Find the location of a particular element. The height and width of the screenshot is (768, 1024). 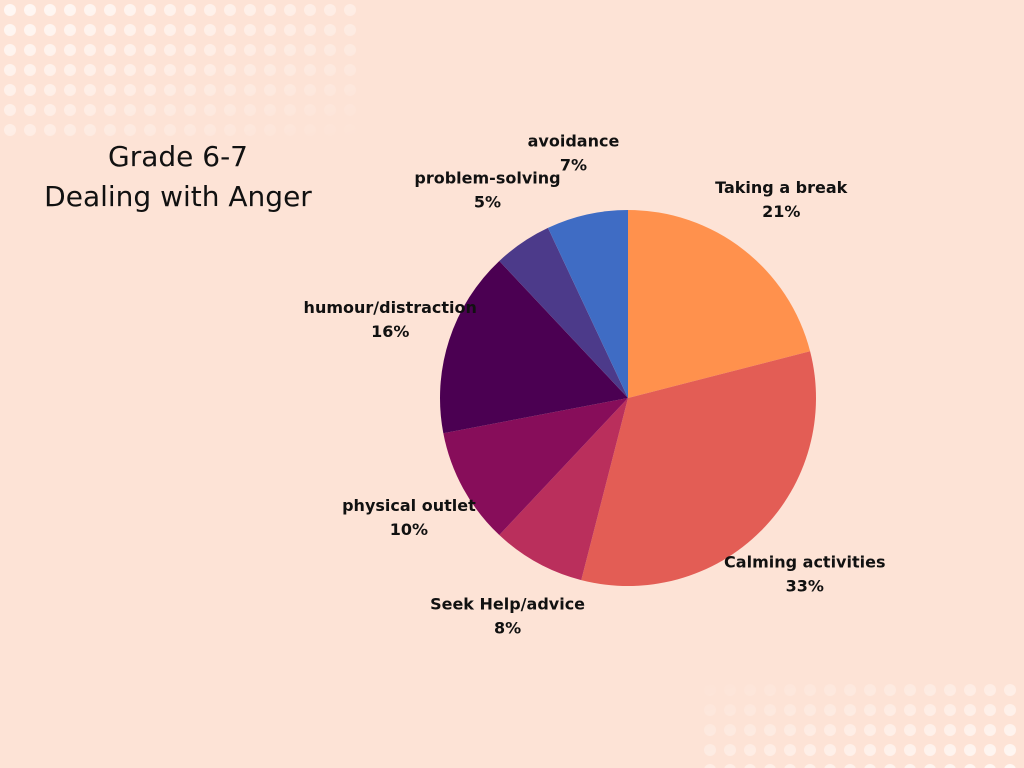

slice-label: Calming activities is located at coordinates (804, 561).